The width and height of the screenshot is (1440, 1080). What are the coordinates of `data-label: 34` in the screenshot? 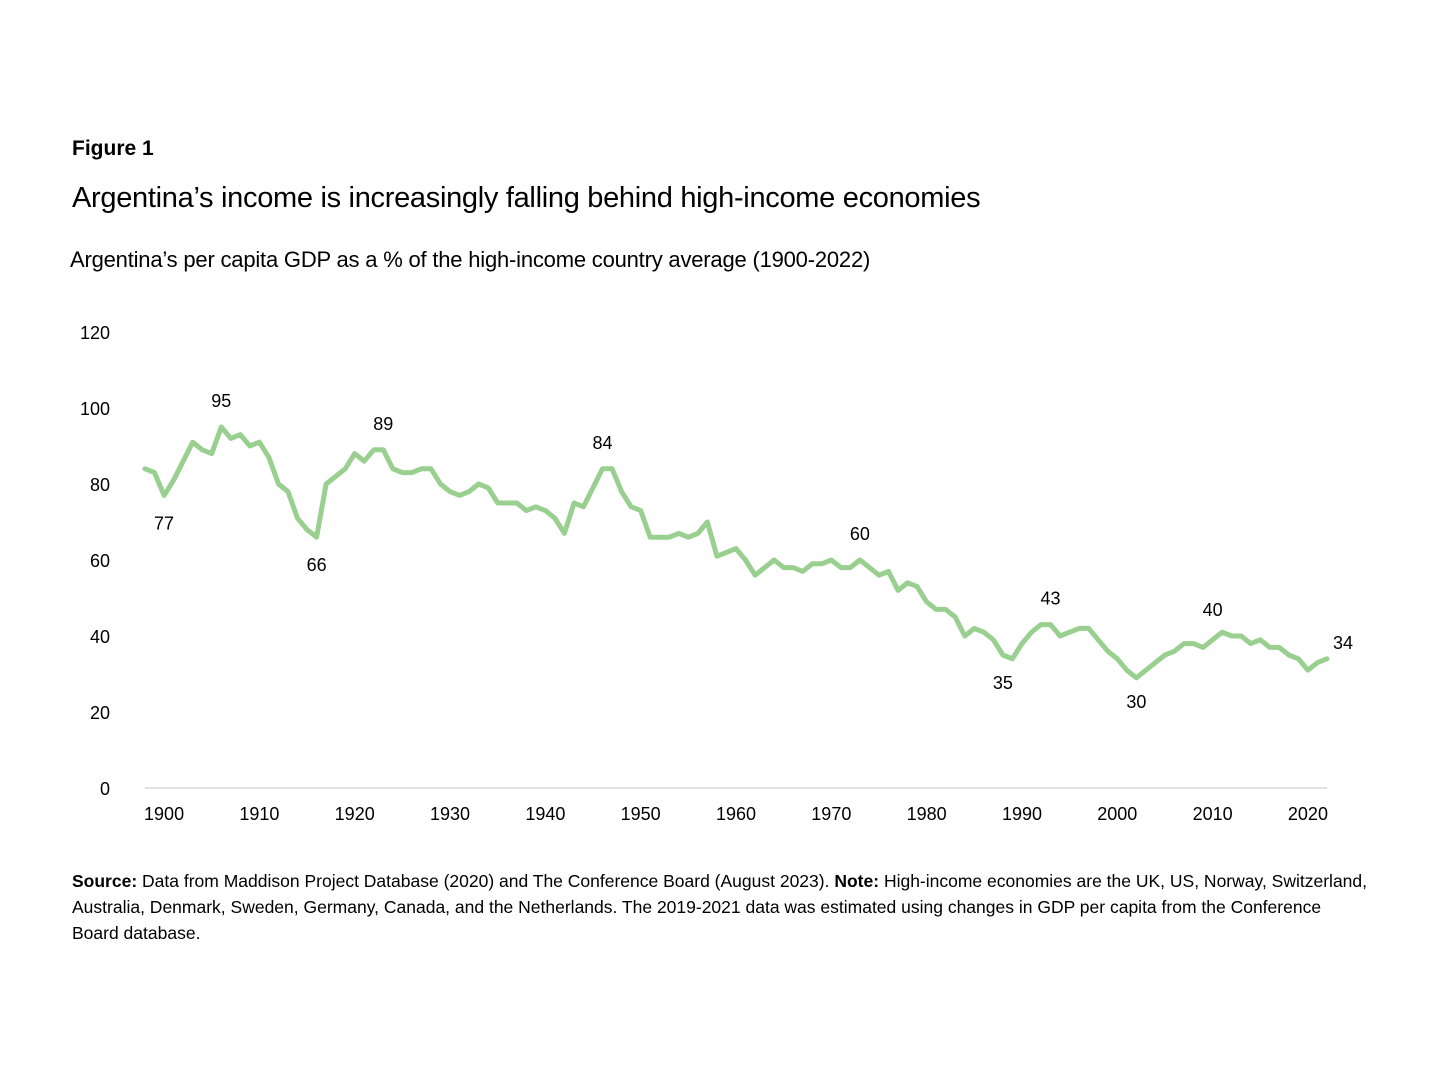 It's located at (1343, 643).